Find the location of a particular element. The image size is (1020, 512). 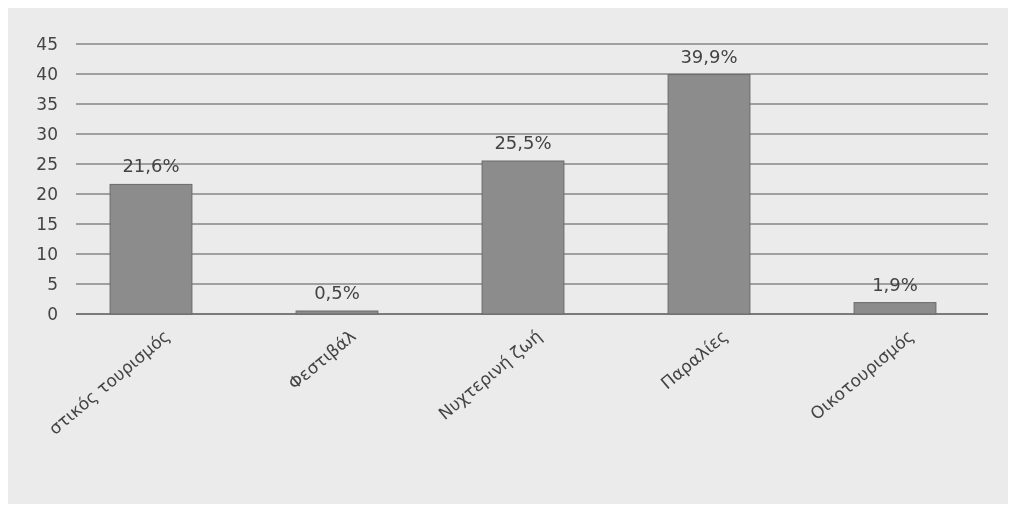

y-tick-label: 10 is located at coordinates (47, 253).